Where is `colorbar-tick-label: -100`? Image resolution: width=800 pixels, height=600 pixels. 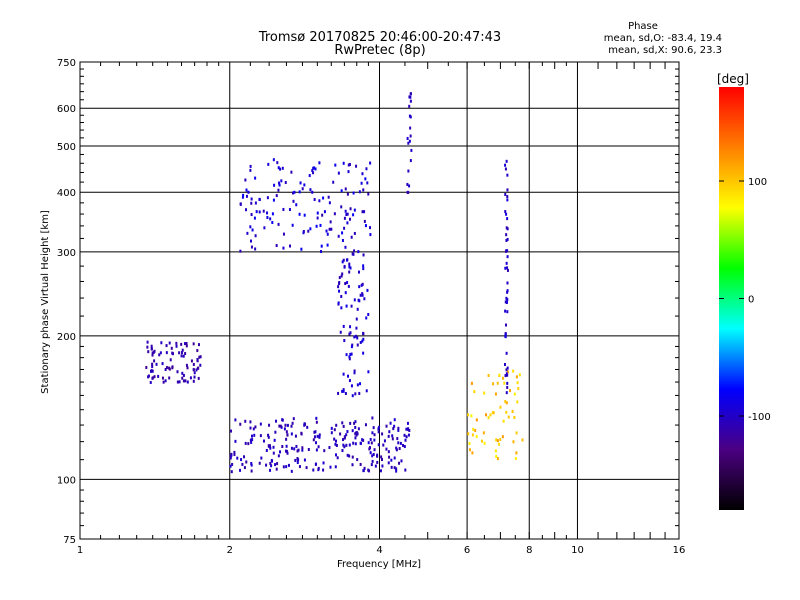 colorbar-tick-label: -100 is located at coordinates (759, 417).